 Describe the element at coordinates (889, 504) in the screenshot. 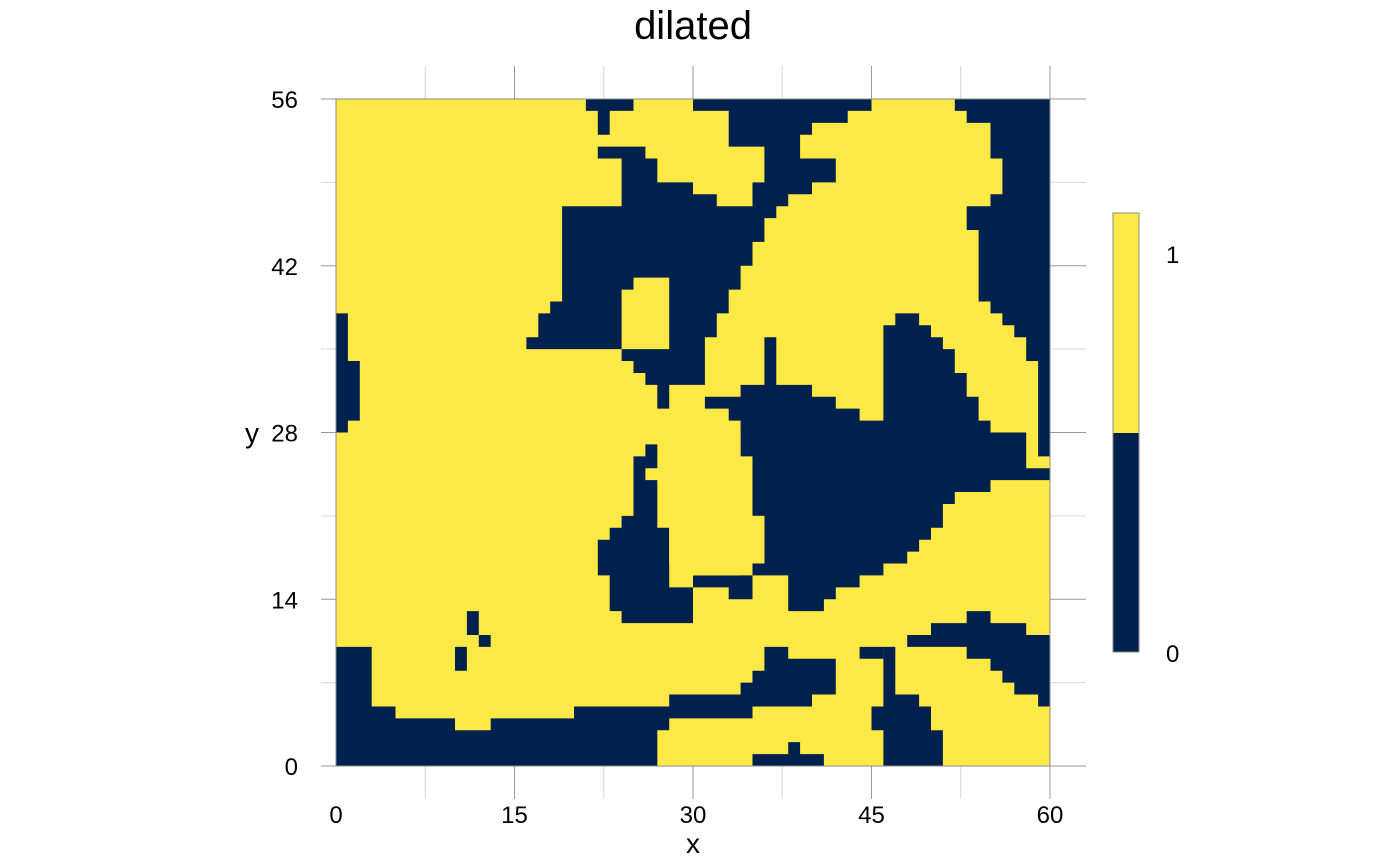

I see `heatmap-region-right-inner-diagonal-gap` at that location.